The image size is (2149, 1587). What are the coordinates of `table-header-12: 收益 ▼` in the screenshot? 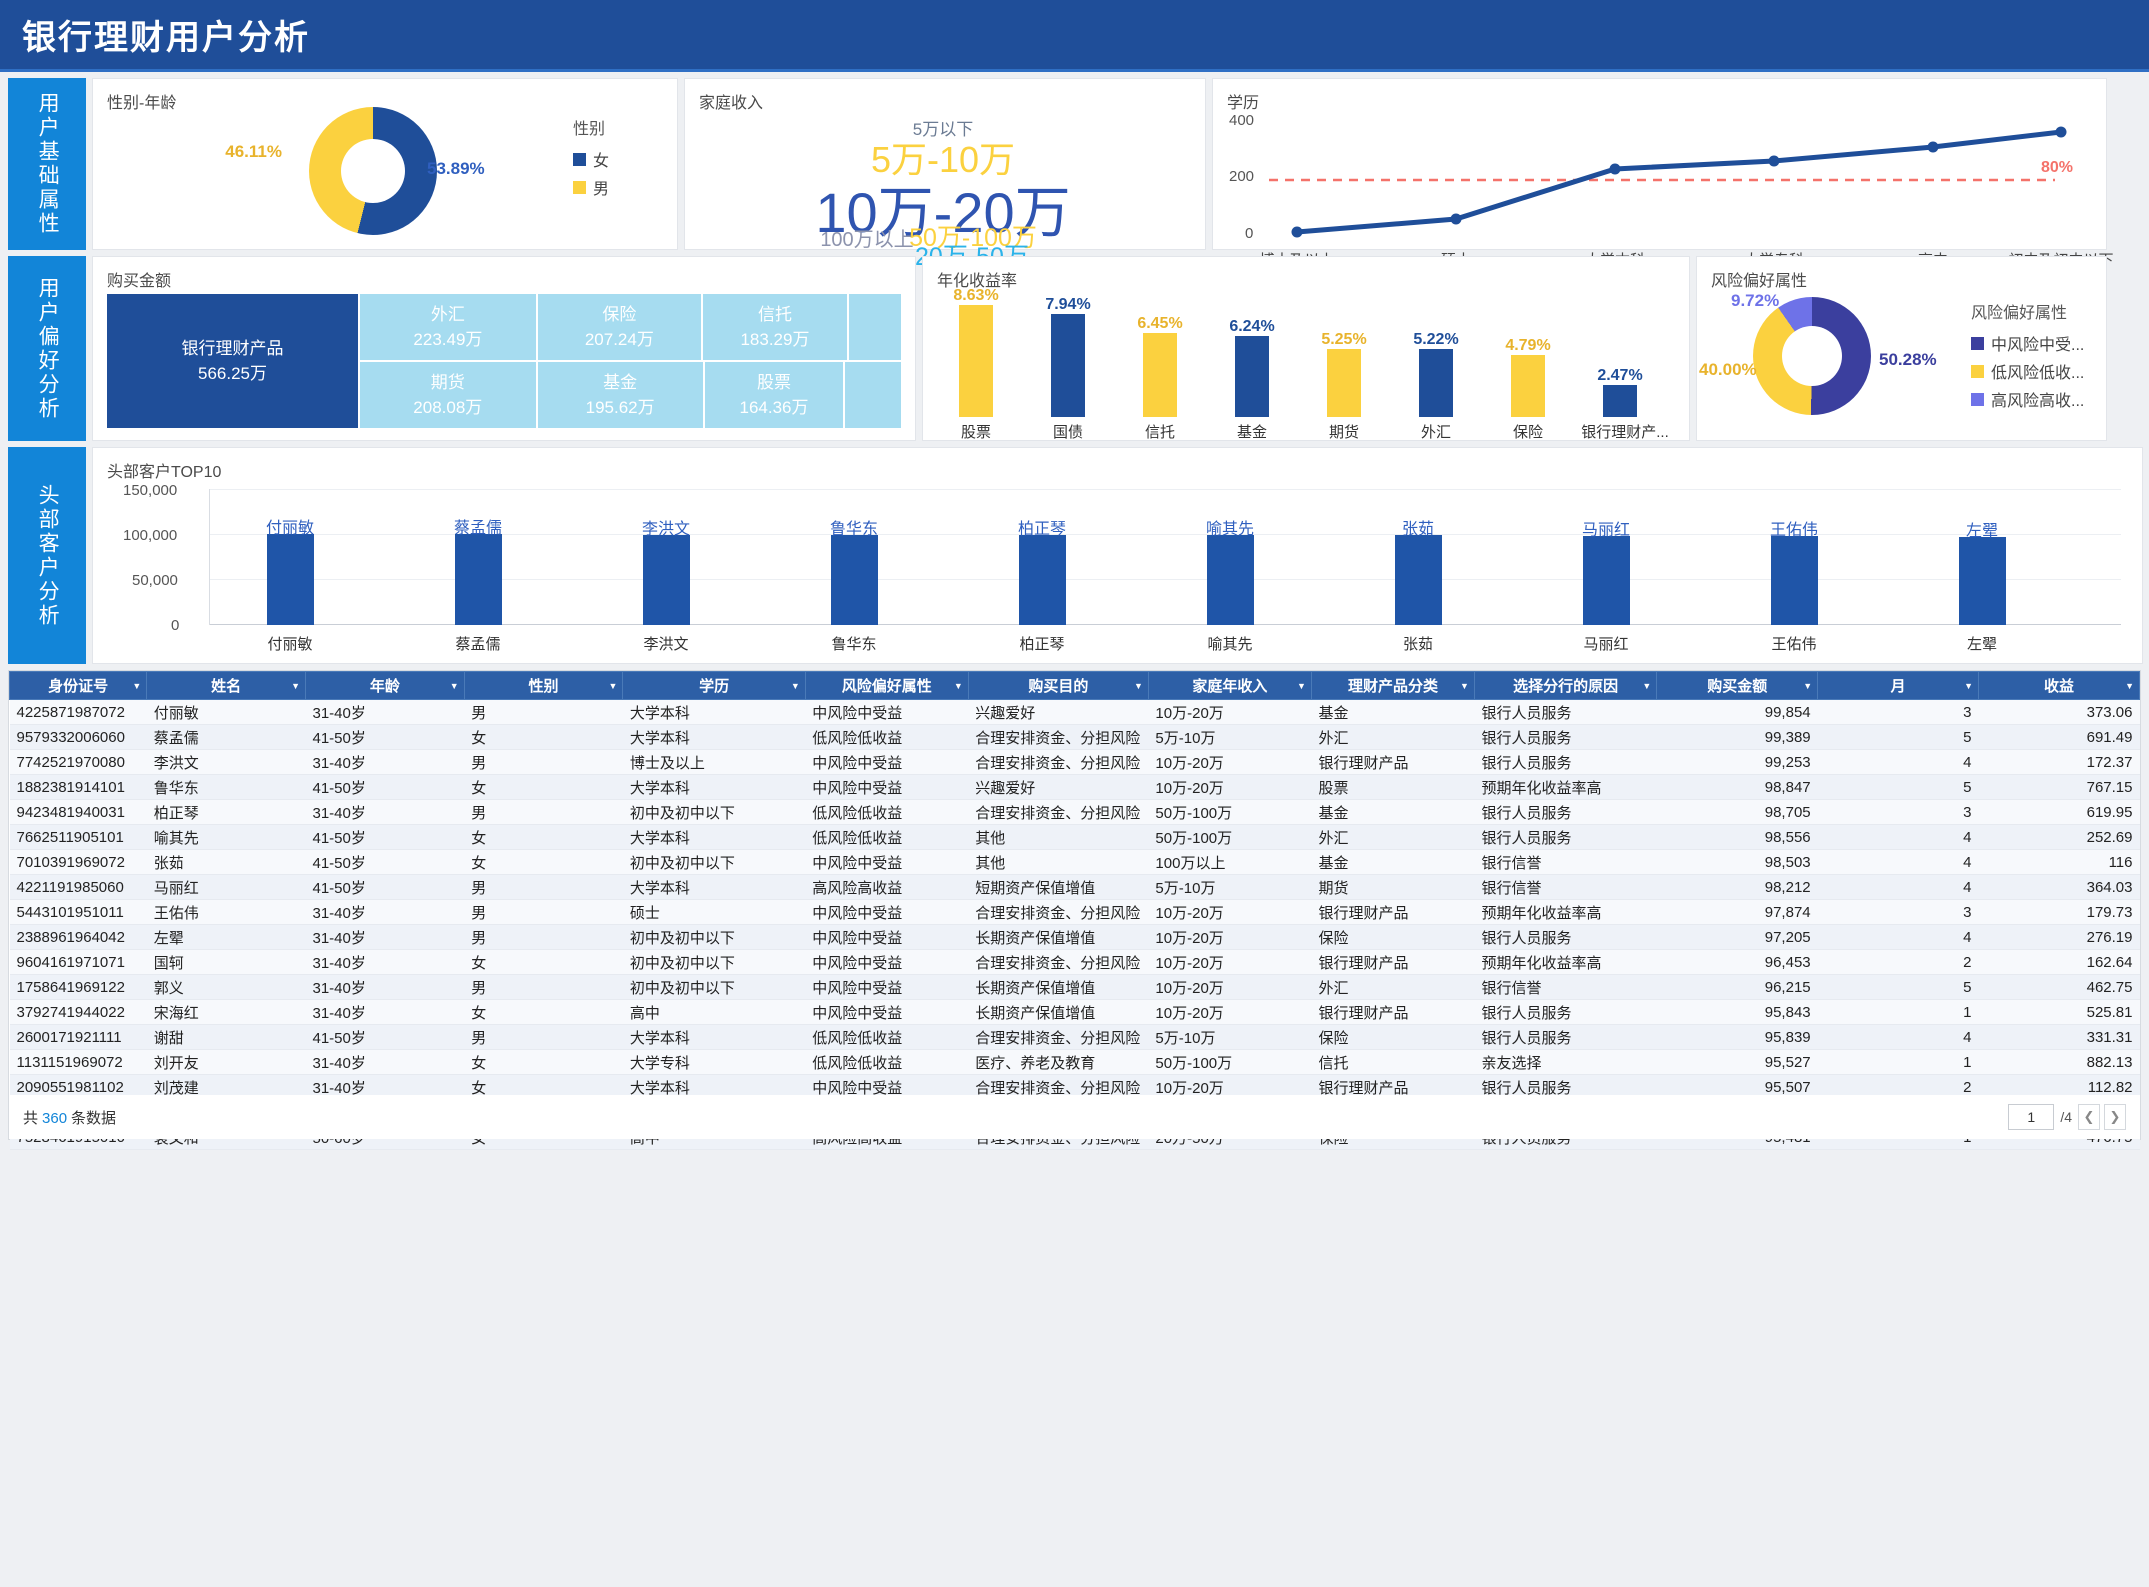 It's located at (2059, 685).